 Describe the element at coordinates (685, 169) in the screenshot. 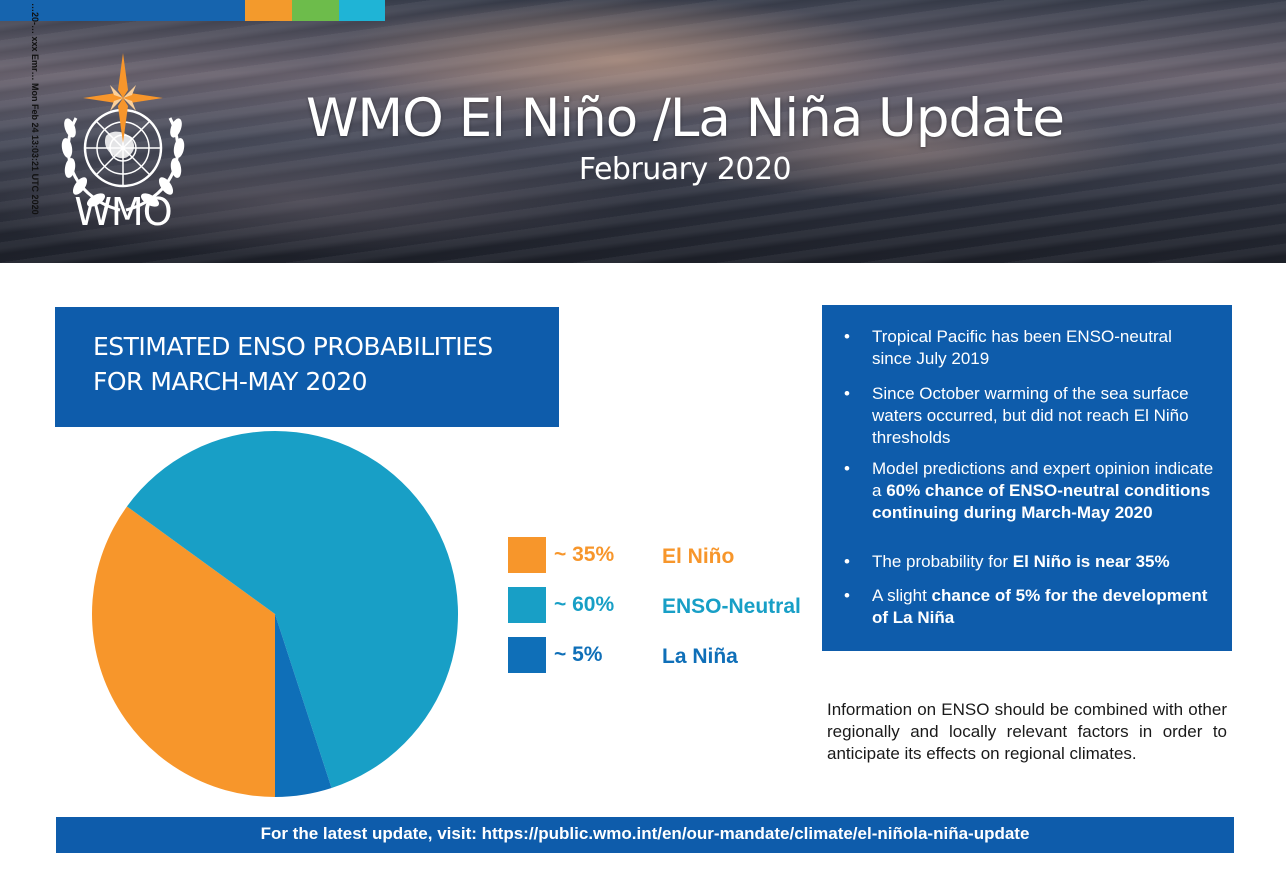

I see `page-subtitle: February 2020` at that location.